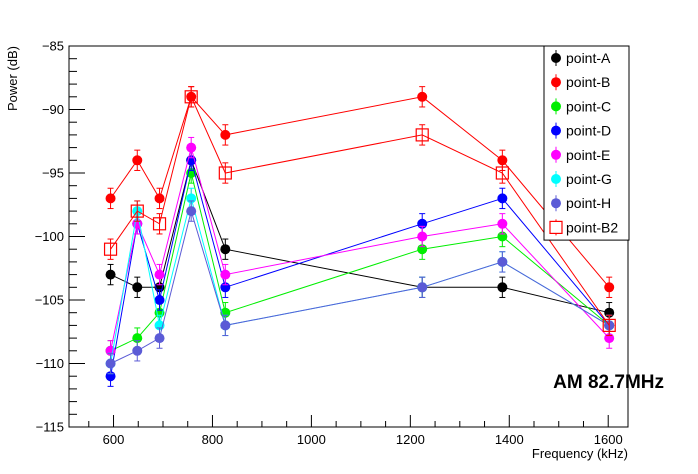  What do you see at coordinates (53, 46) in the screenshot?
I see `y-tick-label: −85` at bounding box center [53, 46].